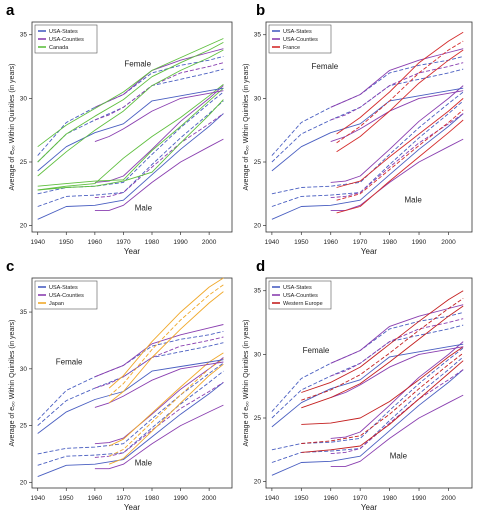 Image resolution: width=481 pixels, height=513 pixels. I want to click on panel-b-letter: b, so click(261, 10).